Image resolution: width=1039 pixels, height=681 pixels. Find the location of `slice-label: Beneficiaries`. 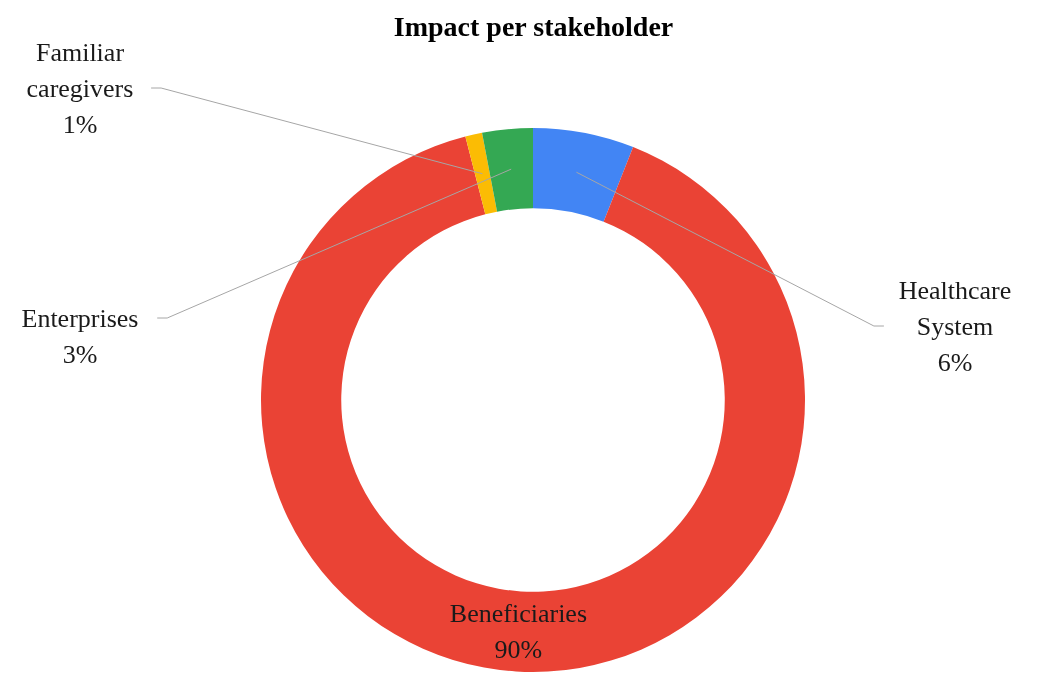

slice-label: Beneficiaries is located at coordinates (518, 613).